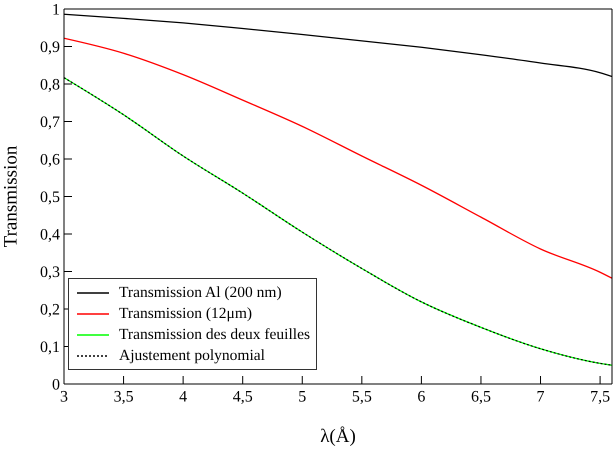 Image resolution: width=614 pixels, height=452 pixels. Describe the element at coordinates (50, 85) in the screenshot. I see `y-tick-label: 0,8` at that location.